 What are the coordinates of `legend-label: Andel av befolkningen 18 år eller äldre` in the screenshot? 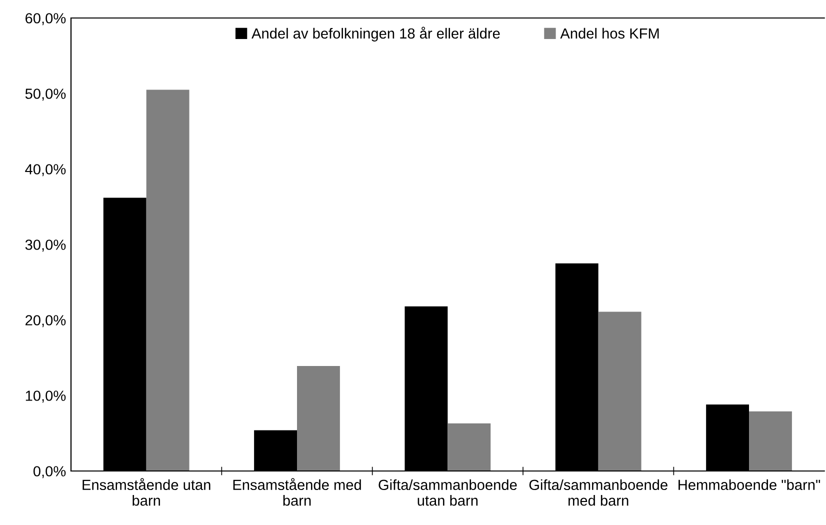 It's located at (376, 34).